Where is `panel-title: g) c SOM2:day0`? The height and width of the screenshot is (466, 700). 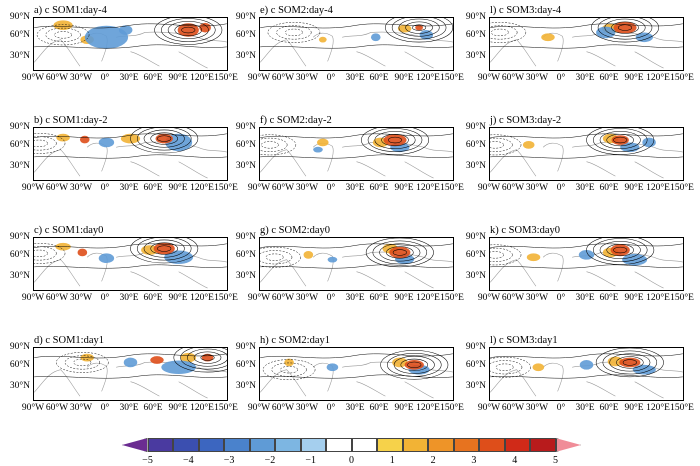 panel-title: g) c SOM2:day0 is located at coordinates (295, 230).